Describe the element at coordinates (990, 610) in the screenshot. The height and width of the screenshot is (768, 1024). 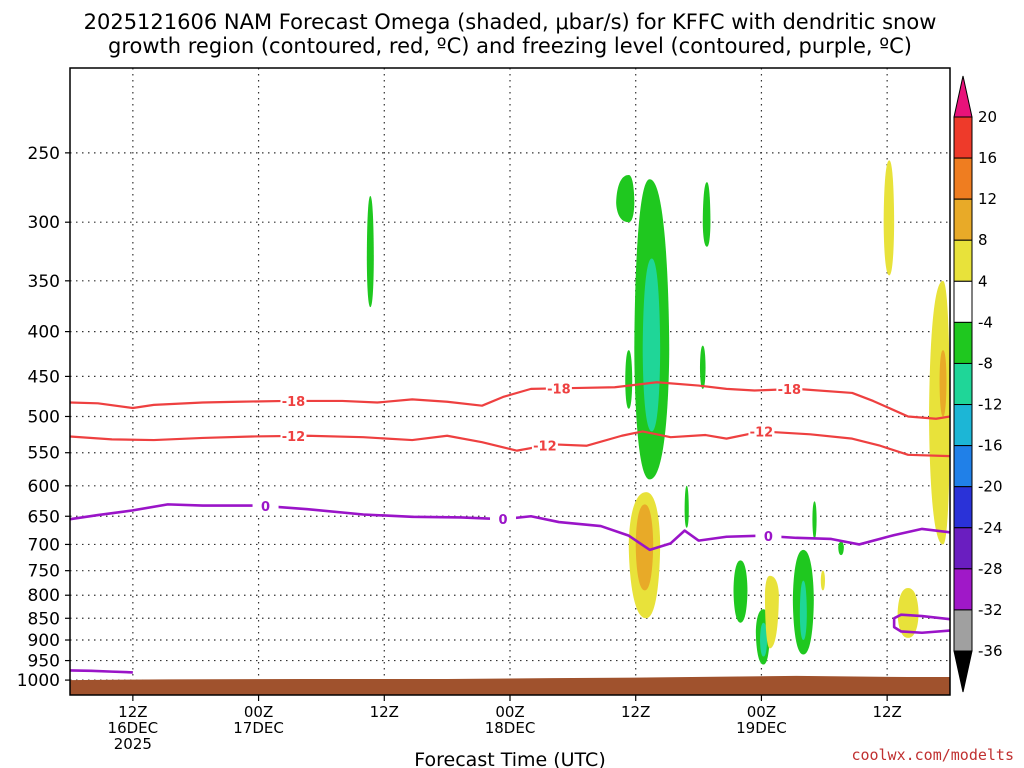
I see `colorbar-label: -32` at that location.